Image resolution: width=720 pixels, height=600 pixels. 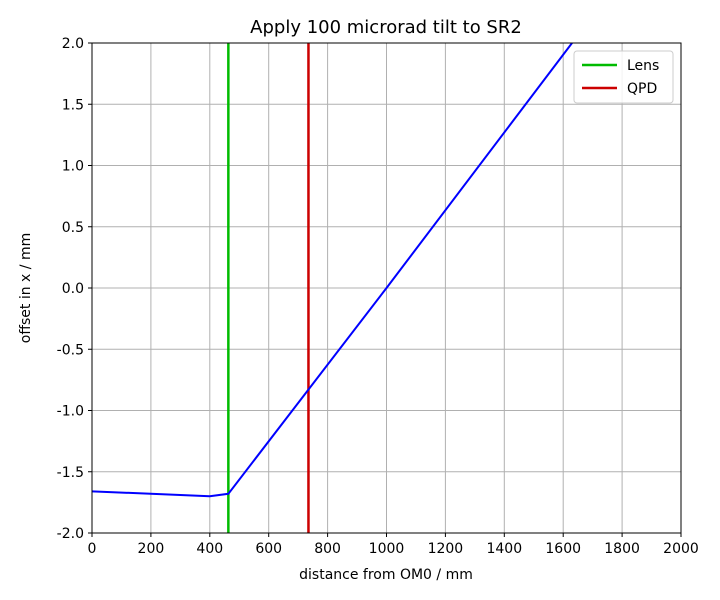 What do you see at coordinates (73, 44) in the screenshot?
I see `y-tick-label: 2.0` at bounding box center [73, 44].